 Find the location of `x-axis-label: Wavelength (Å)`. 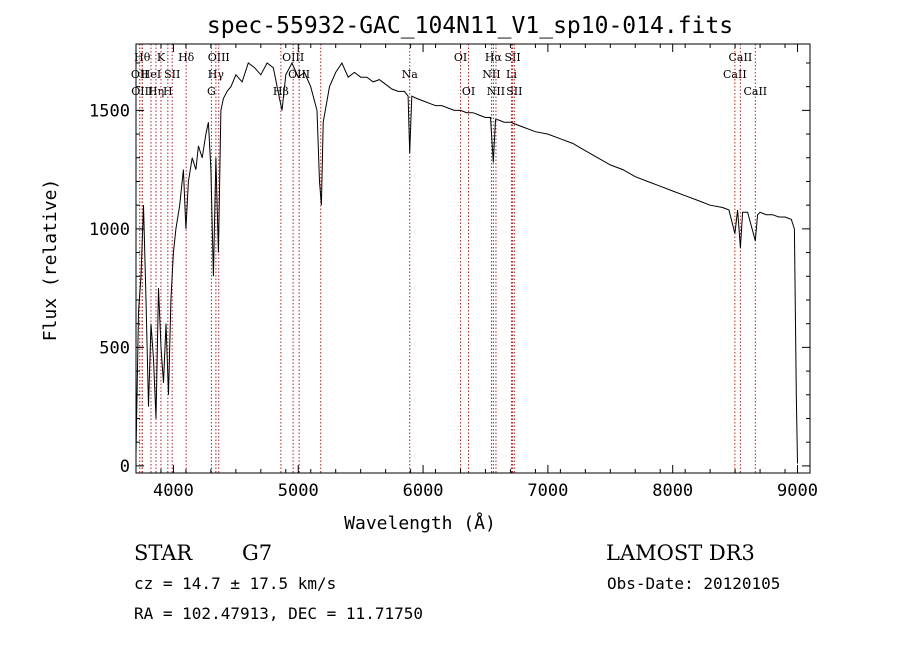

x-axis-label: Wavelength (Å) is located at coordinates (420, 523).